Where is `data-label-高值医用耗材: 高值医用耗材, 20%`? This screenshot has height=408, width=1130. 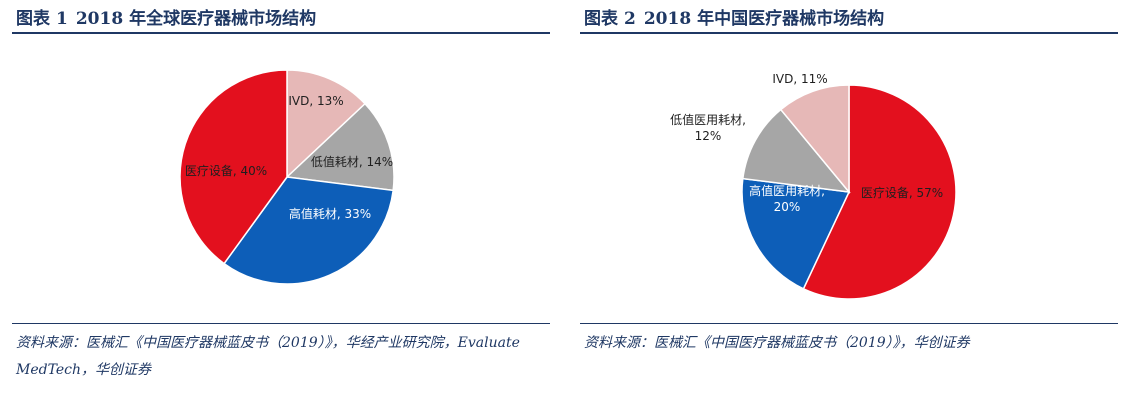
data-label-高值医用耗材: 高值医用耗材, 20% is located at coordinates (787, 198).